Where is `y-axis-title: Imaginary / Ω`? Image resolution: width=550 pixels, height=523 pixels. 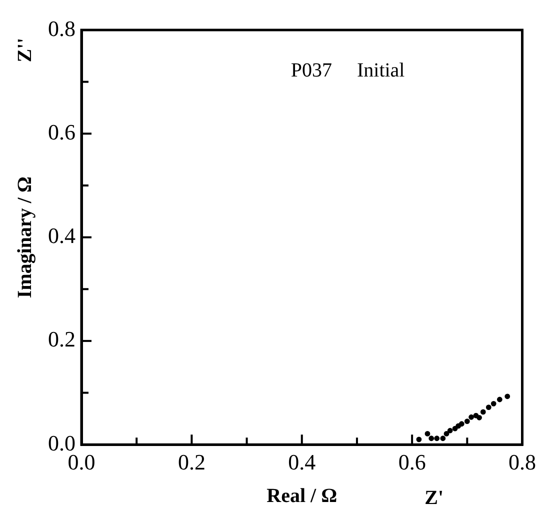 y-axis-title: Imaginary / Ω is located at coordinates (25, 237).